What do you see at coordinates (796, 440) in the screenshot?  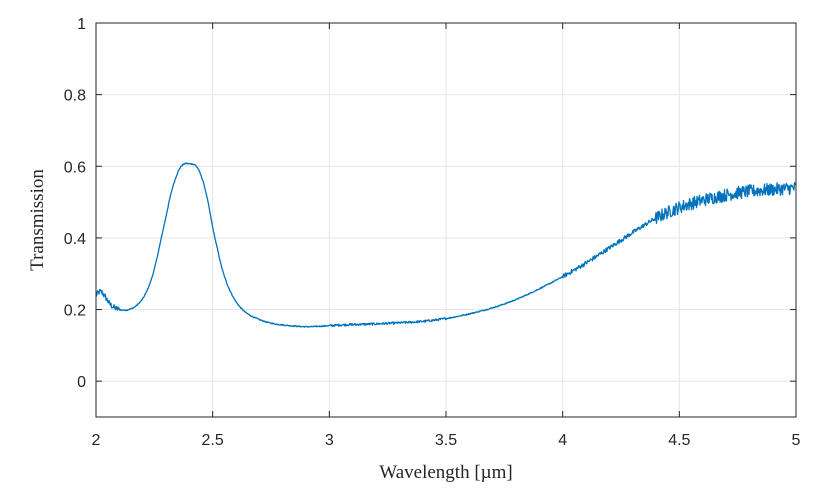 I see `x-tick-label: 5` at bounding box center [796, 440].